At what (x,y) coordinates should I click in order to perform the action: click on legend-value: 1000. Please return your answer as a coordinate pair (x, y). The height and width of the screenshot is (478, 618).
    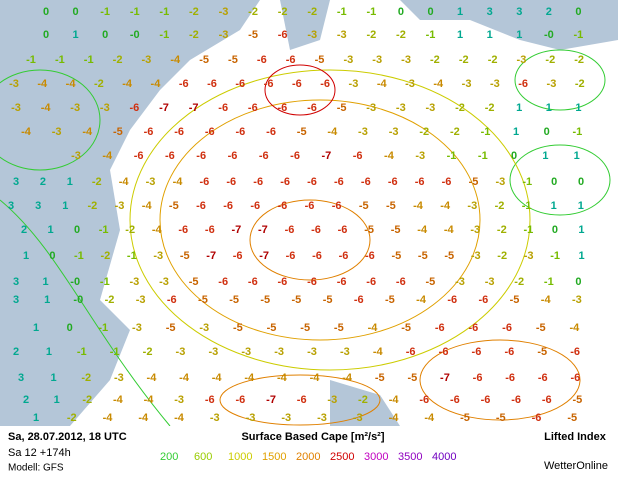
    Looking at the image, I should click on (240, 457).